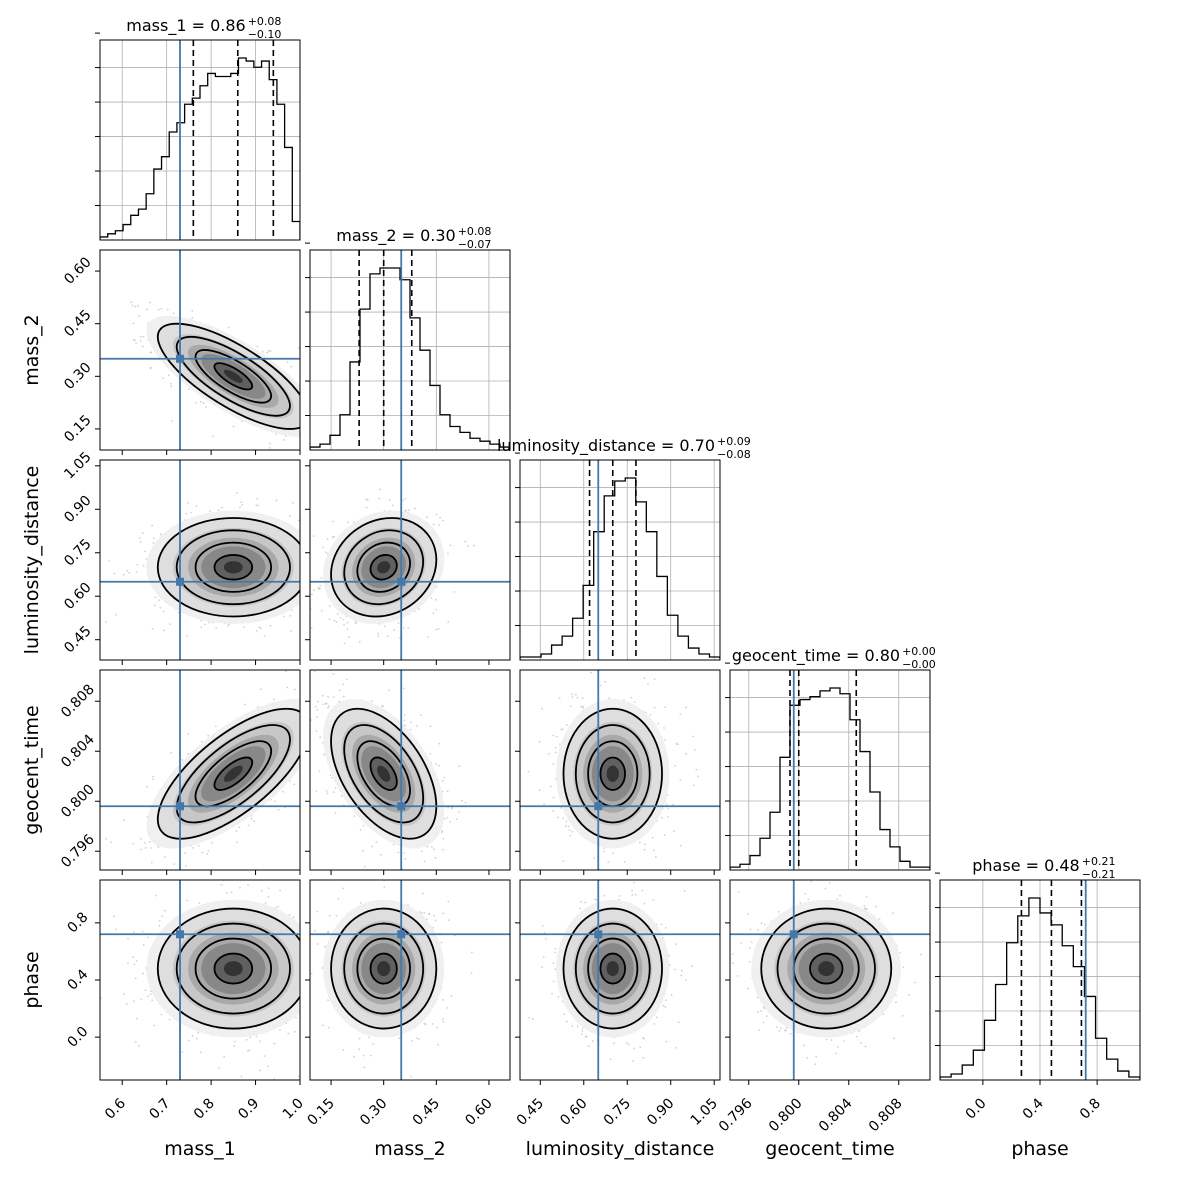 This screenshot has width=1180, height=1180. What do you see at coordinates (203, 28) in the screenshot?
I see `panel-title-mass_1: mass_1 = 0.86 +0.08−0.10` at bounding box center [203, 28].